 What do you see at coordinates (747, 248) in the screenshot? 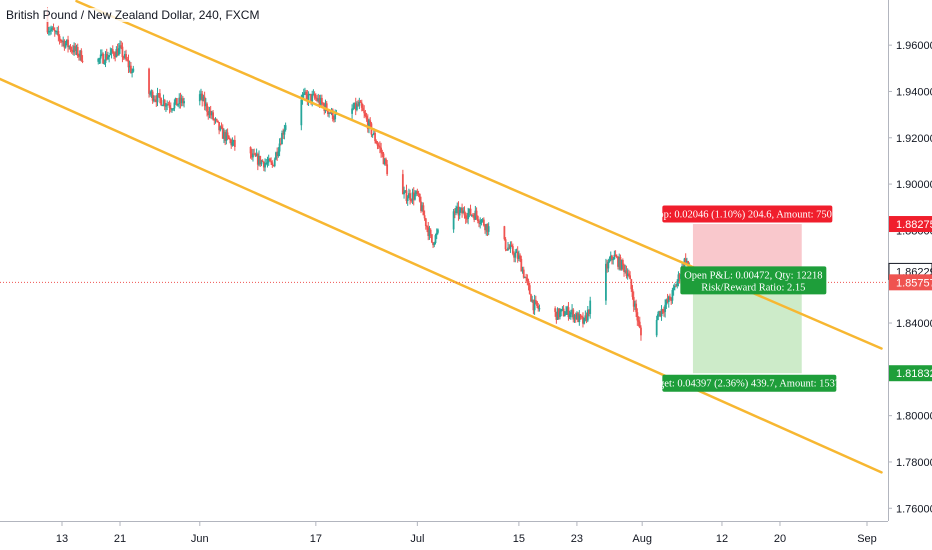
I see `stop-zone` at bounding box center [747, 248].